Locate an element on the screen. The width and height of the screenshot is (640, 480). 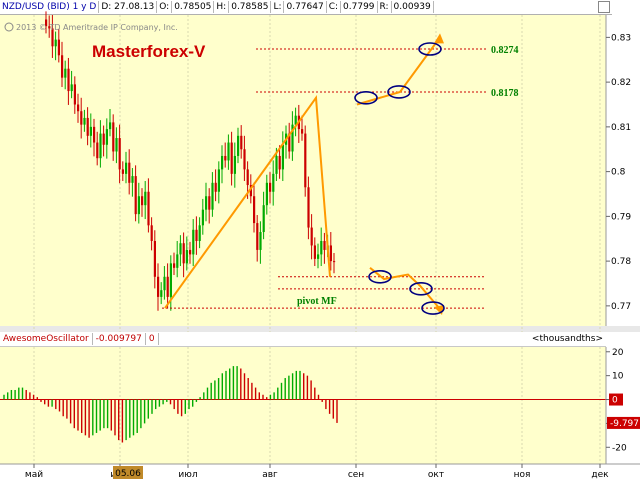
last-value-label: -9.797 is located at coordinates (624, 424).